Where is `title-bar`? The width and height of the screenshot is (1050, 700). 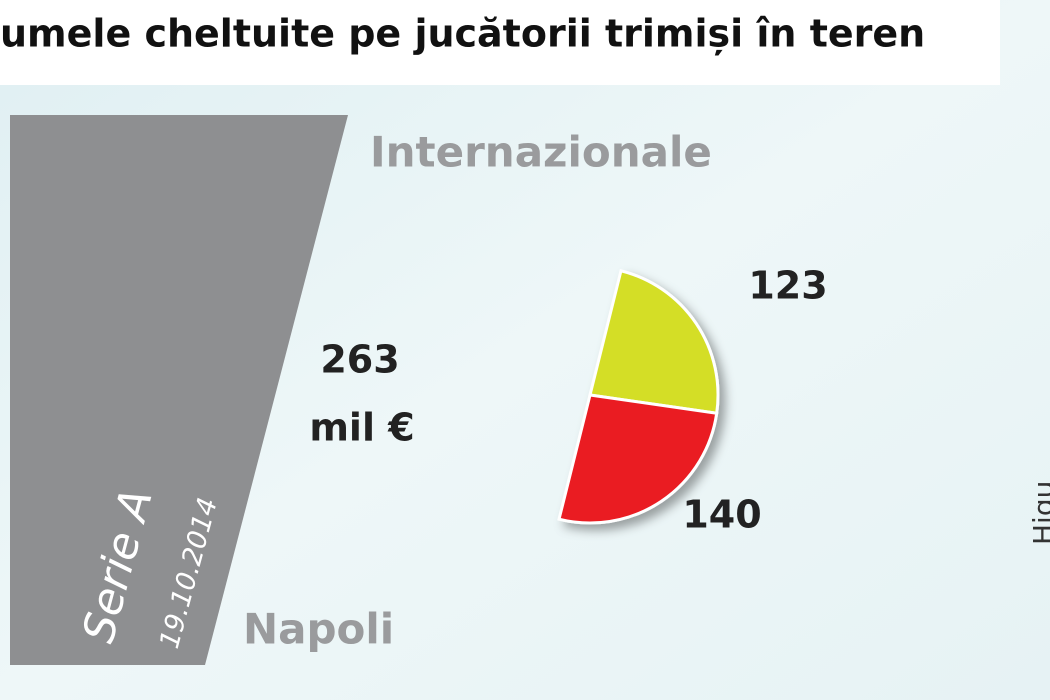
title-bar is located at coordinates (500, 42).